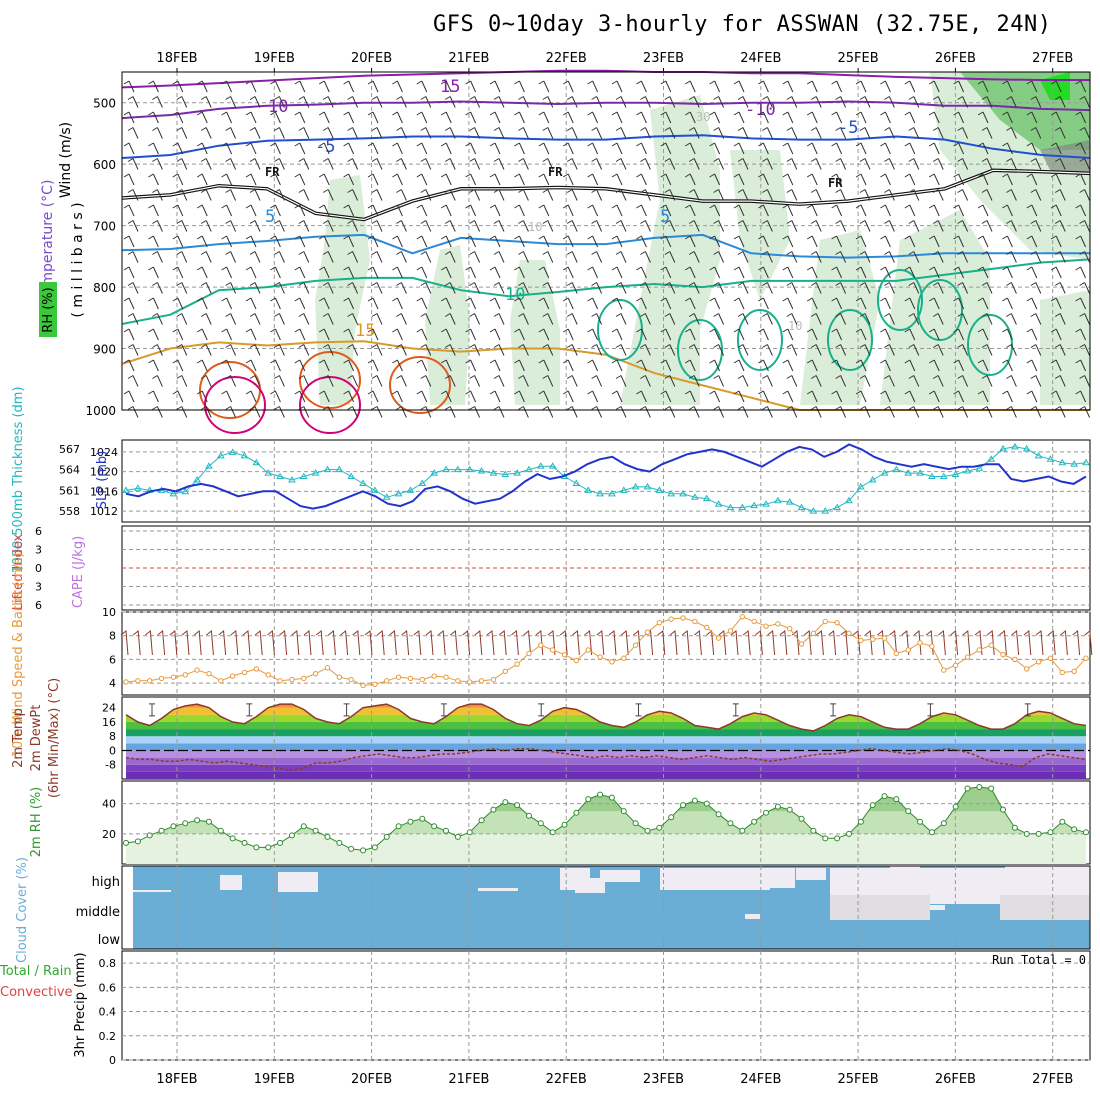 The height and width of the screenshot is (1100, 1100). I want to click on rh-shade-region, so click(760, 225).